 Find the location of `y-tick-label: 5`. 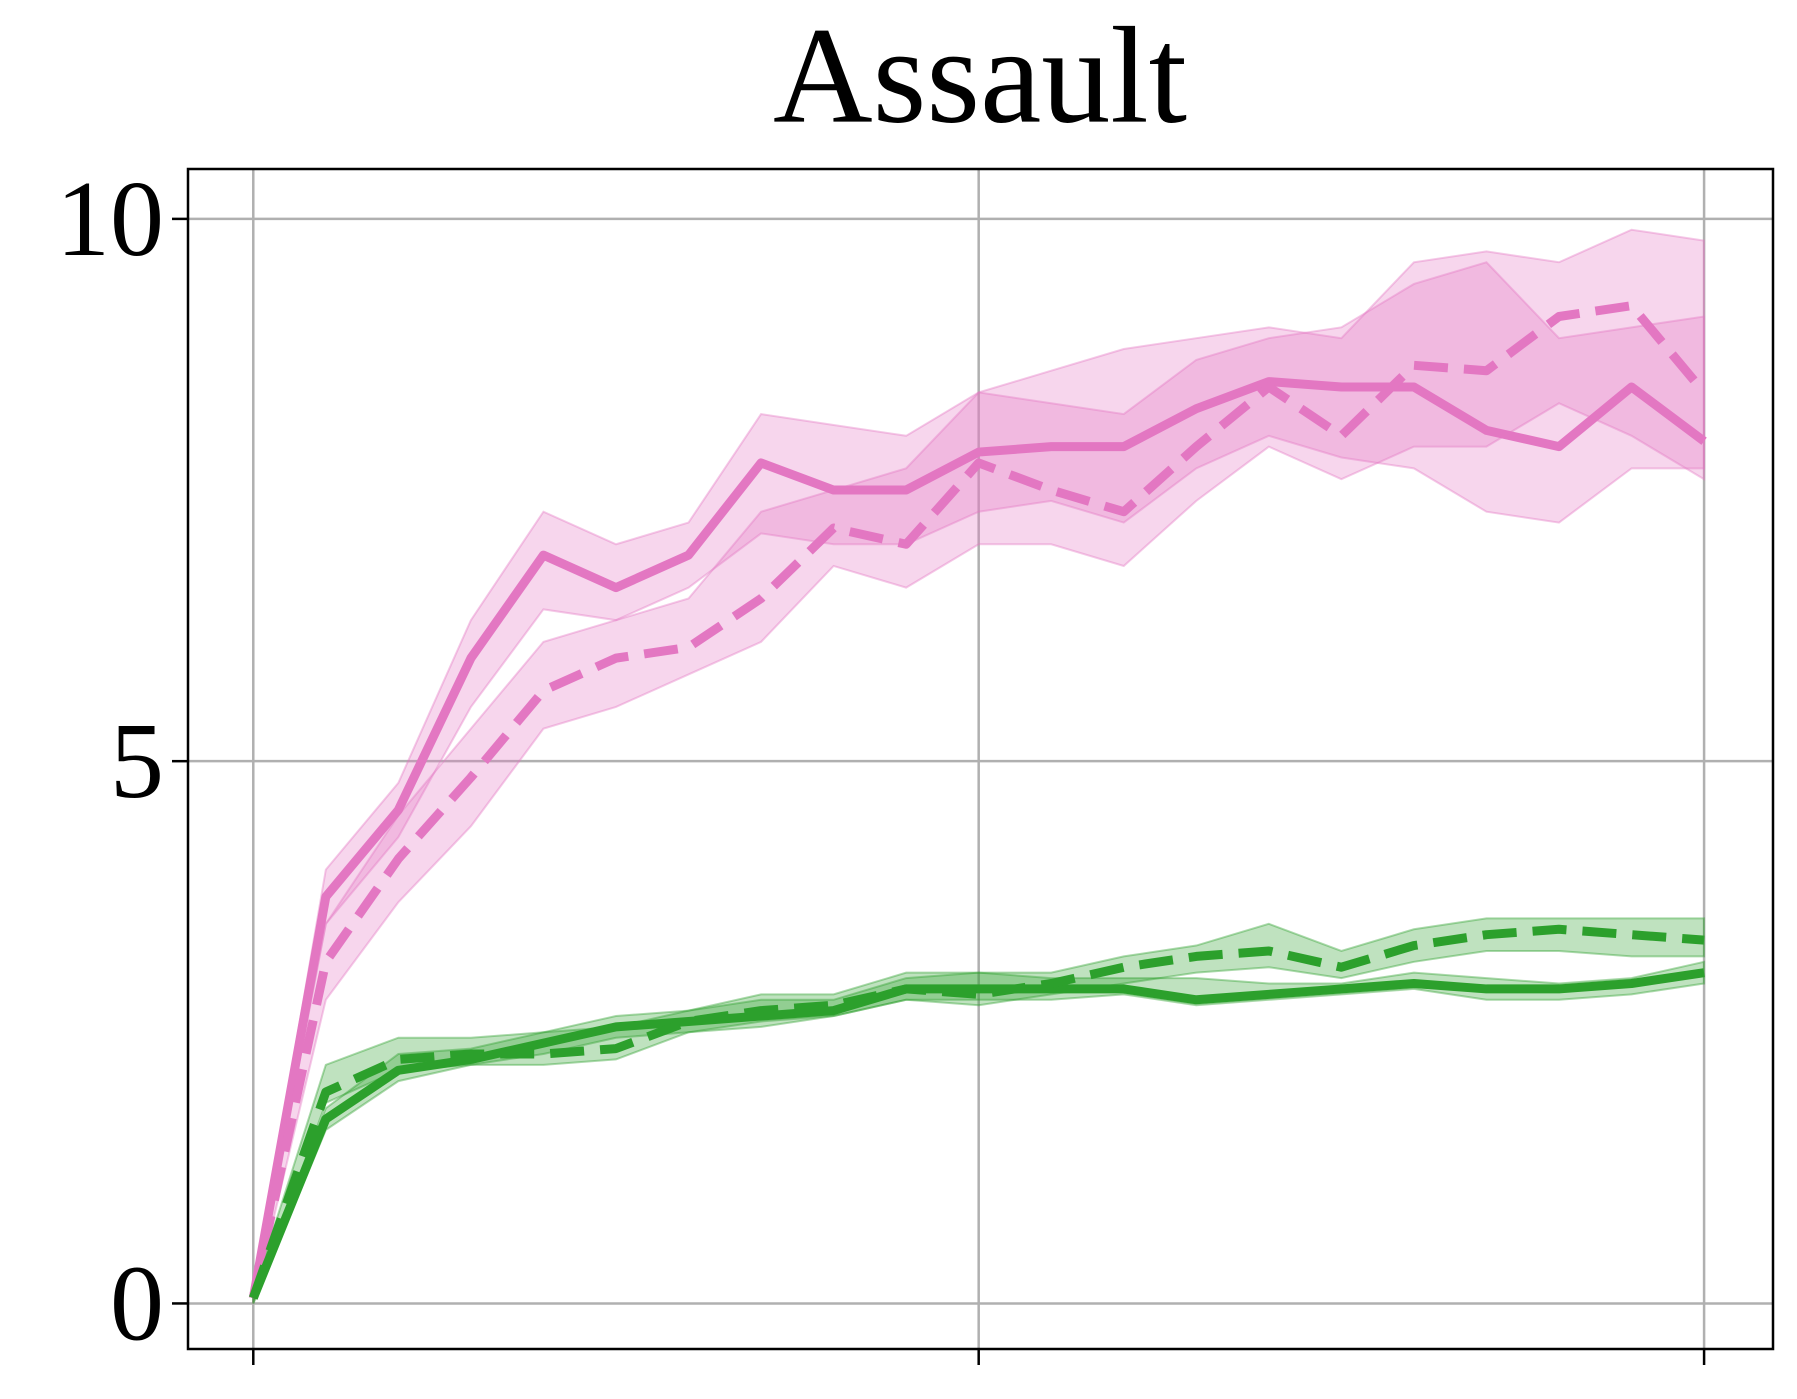

y-tick-label: 5 is located at coordinates (137, 761).